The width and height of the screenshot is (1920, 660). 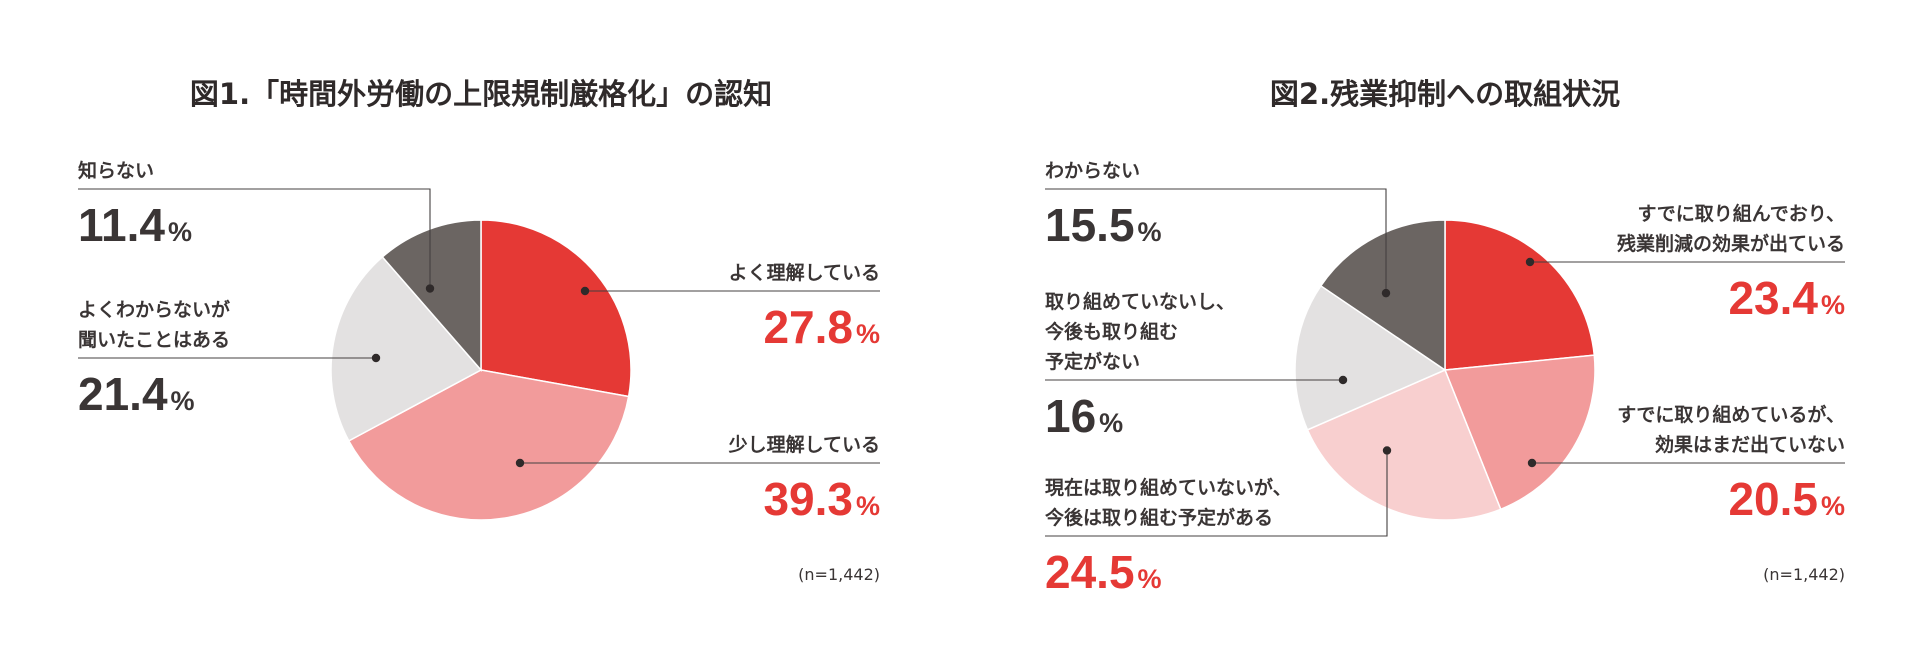 What do you see at coordinates (1786, 499) in the screenshot?
I see `chart-2-slice-value-2: 20.5%` at bounding box center [1786, 499].